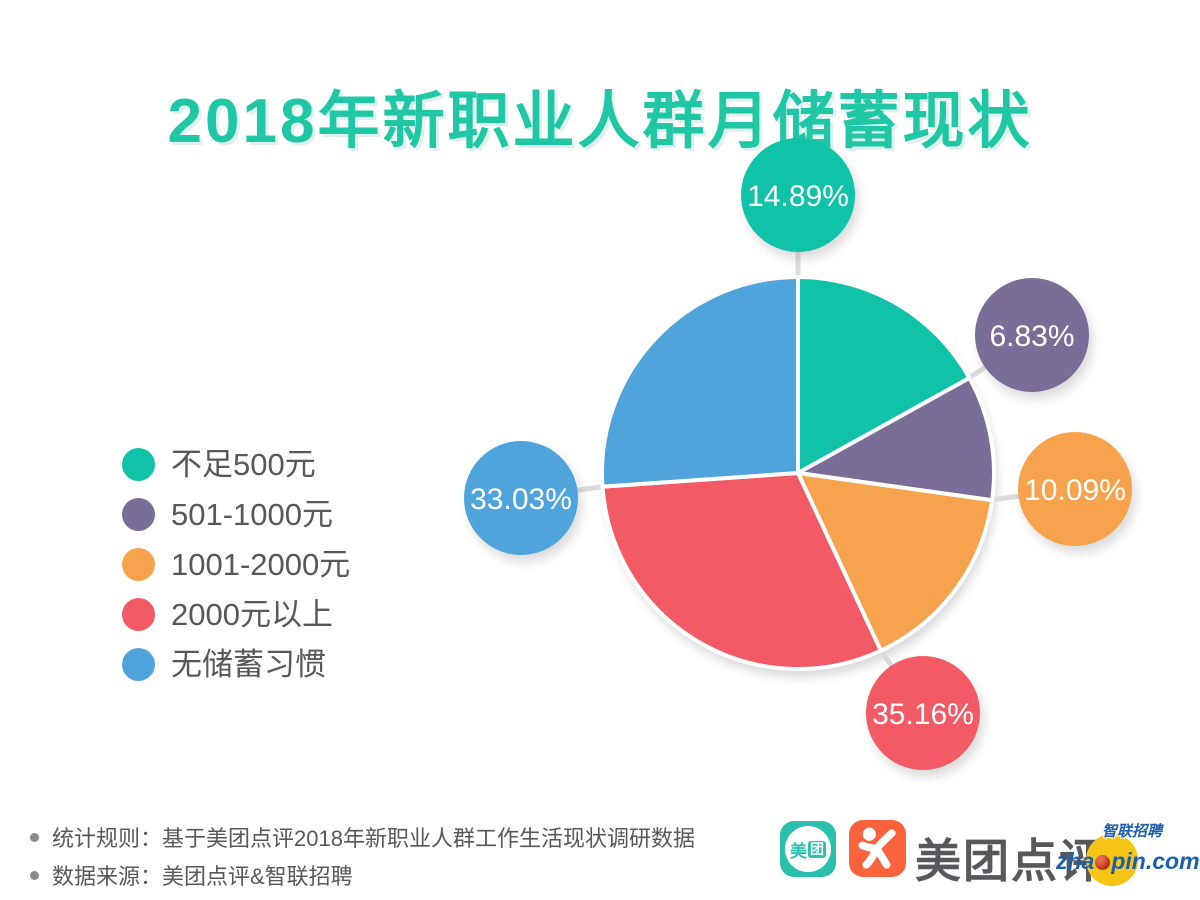 The height and width of the screenshot is (900, 1200). I want to click on legend-item-no-savings: 无储蓄习惯, so click(236, 664).